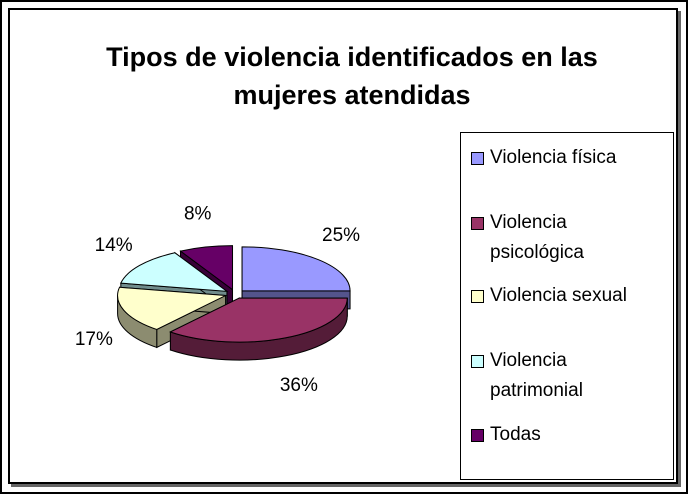  Describe the element at coordinates (198, 214) in the screenshot. I see `data-label: 8%` at that location.